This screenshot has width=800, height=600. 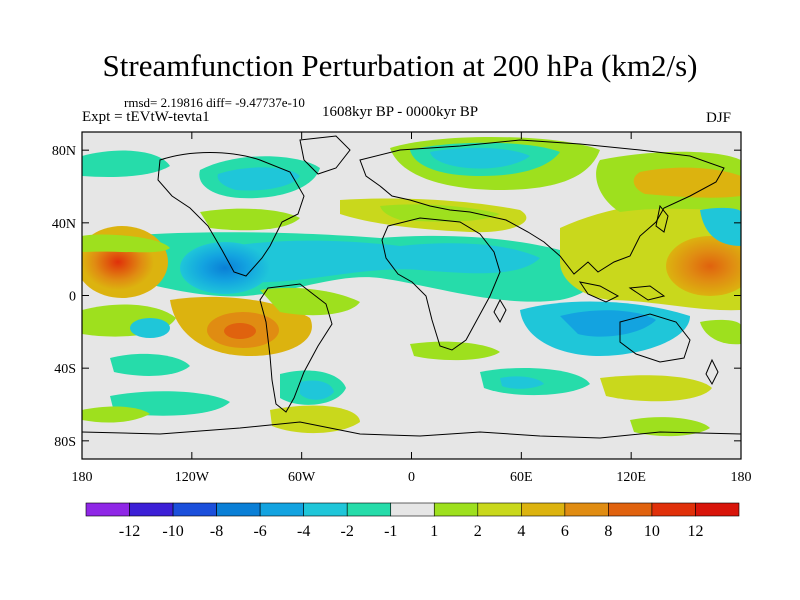 I want to click on contour-pos-center-east, so click(x=703, y=266).